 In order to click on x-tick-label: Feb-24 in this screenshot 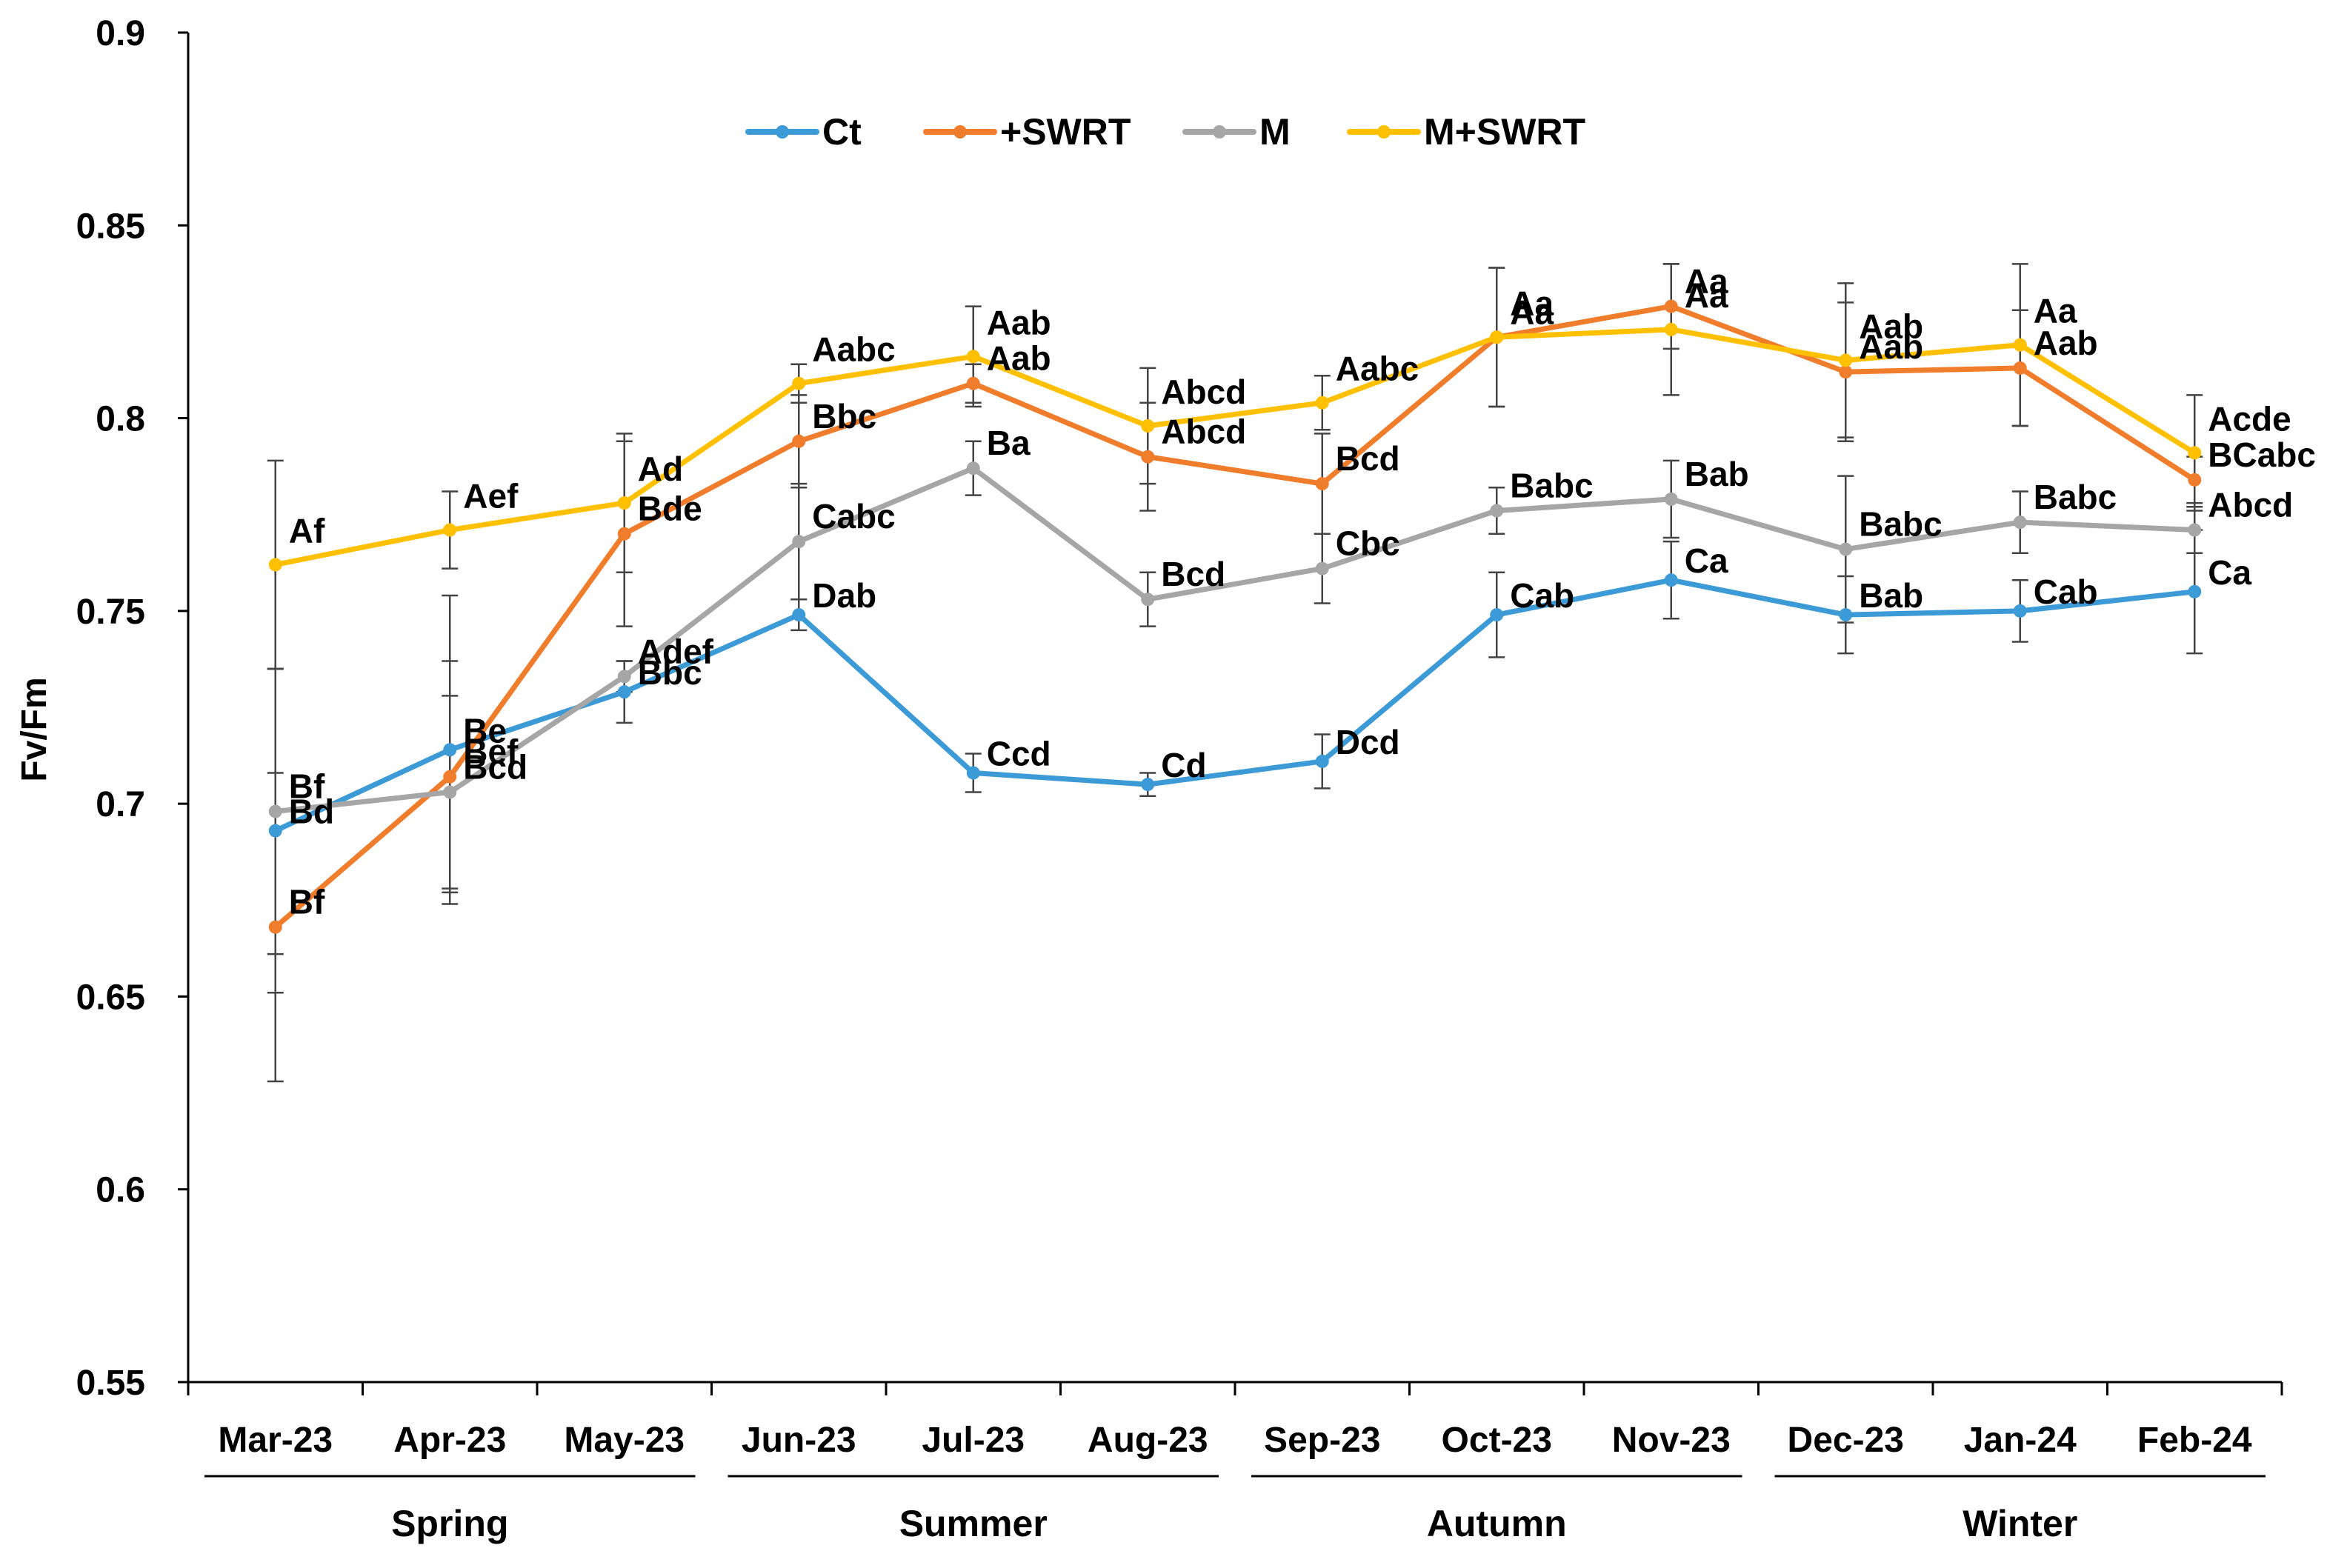, I will do `click(2194, 1441)`.